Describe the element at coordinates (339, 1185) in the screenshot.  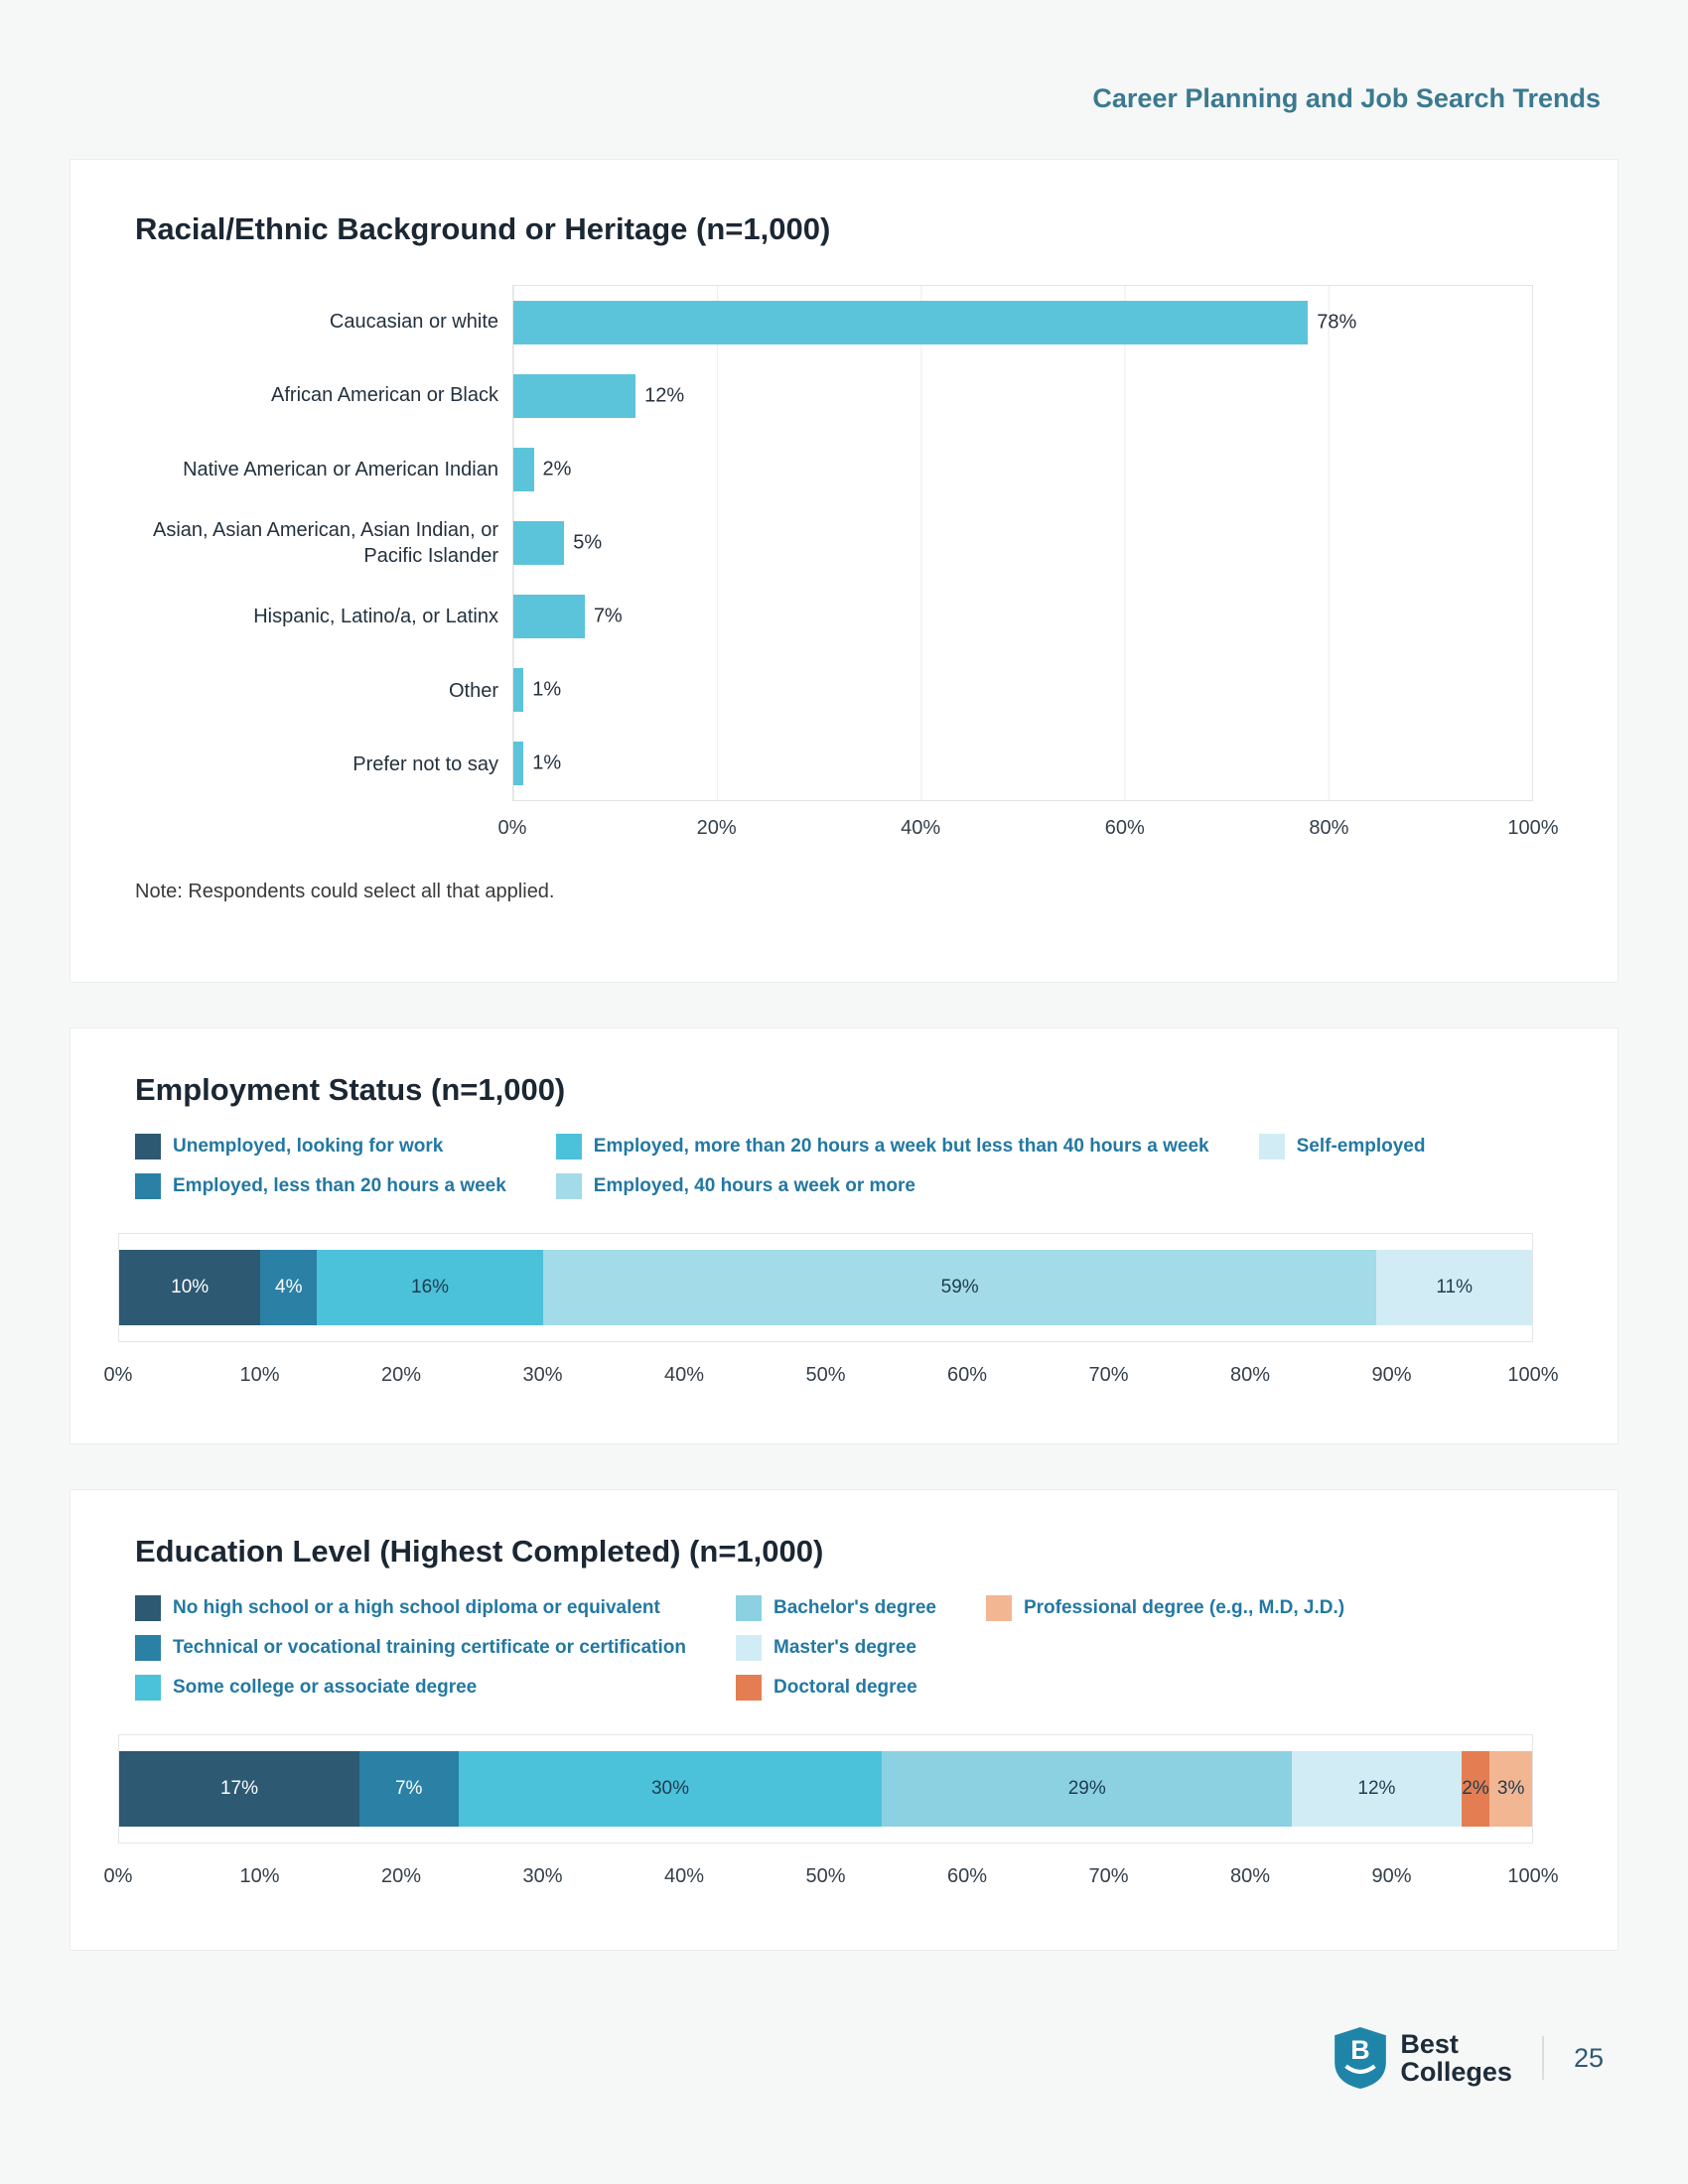
I see `legend-label: Employed, less than 20 hours a week` at that location.